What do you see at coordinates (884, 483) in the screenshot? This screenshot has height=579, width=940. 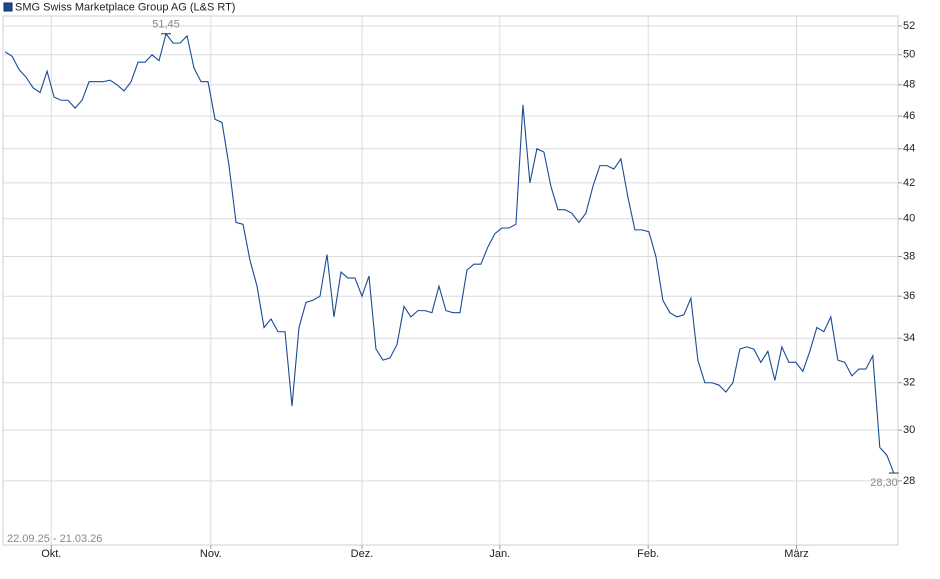 I see `value-label: 28,30` at bounding box center [884, 483].